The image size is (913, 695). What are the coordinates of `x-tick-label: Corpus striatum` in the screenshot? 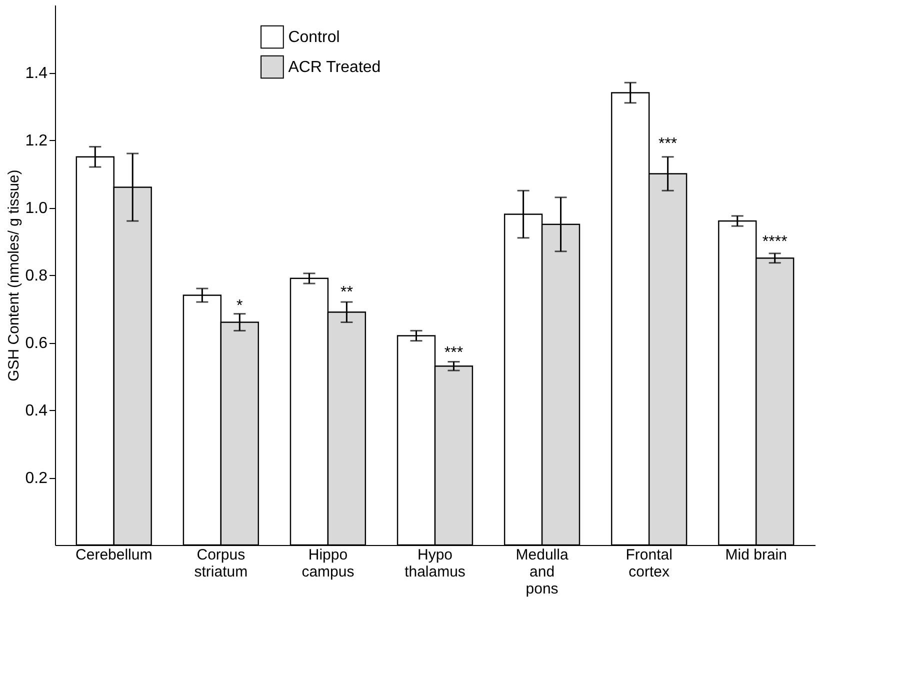 It's located at (221, 563).